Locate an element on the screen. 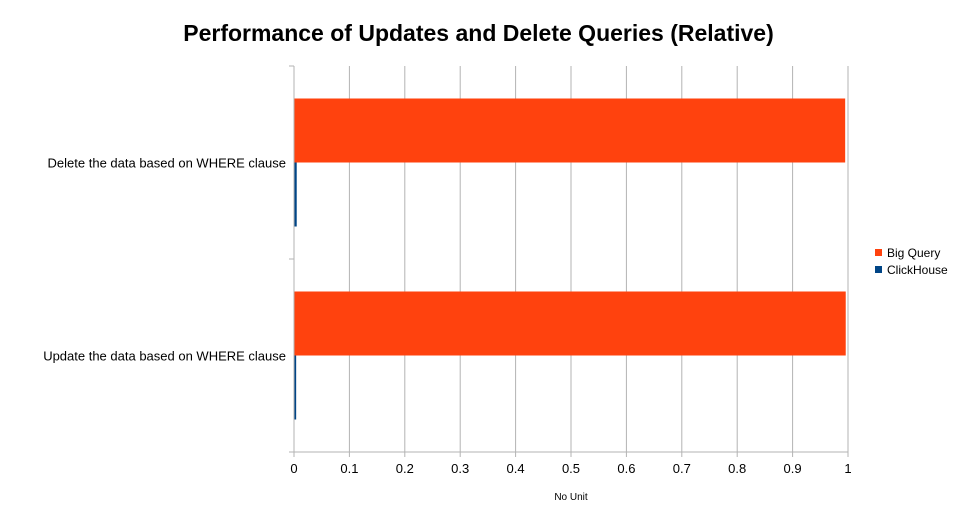  y-category-label: Update the data based on WHERE clause is located at coordinates (164, 356).